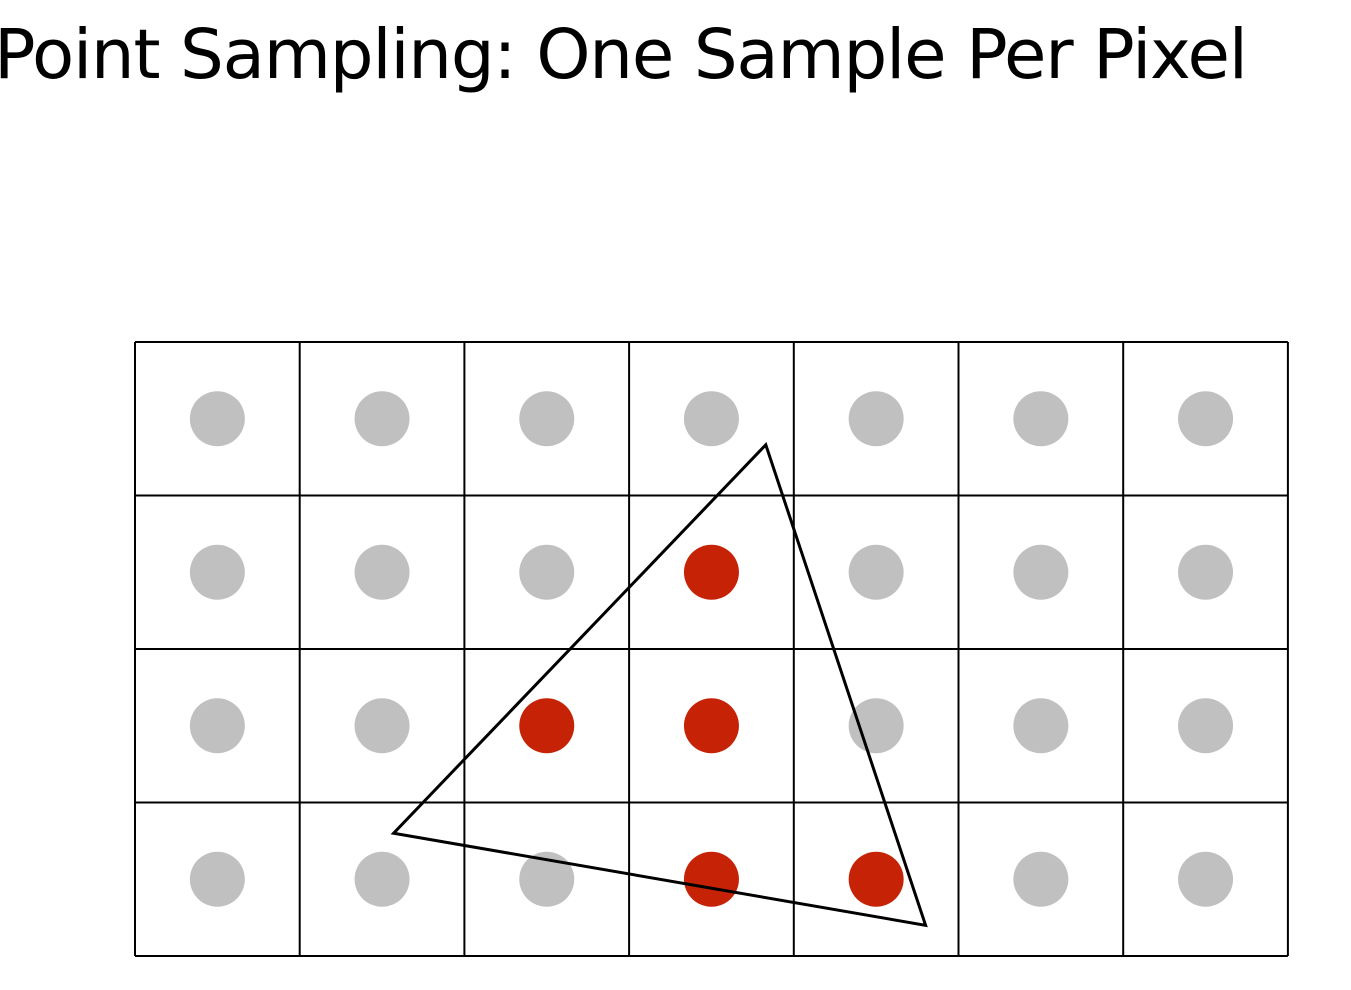 The height and width of the screenshot is (990, 1351). Describe the element at coordinates (624, 55) in the screenshot. I see `slide-title: Point Sampling: One Sample Per Pixel` at that location.